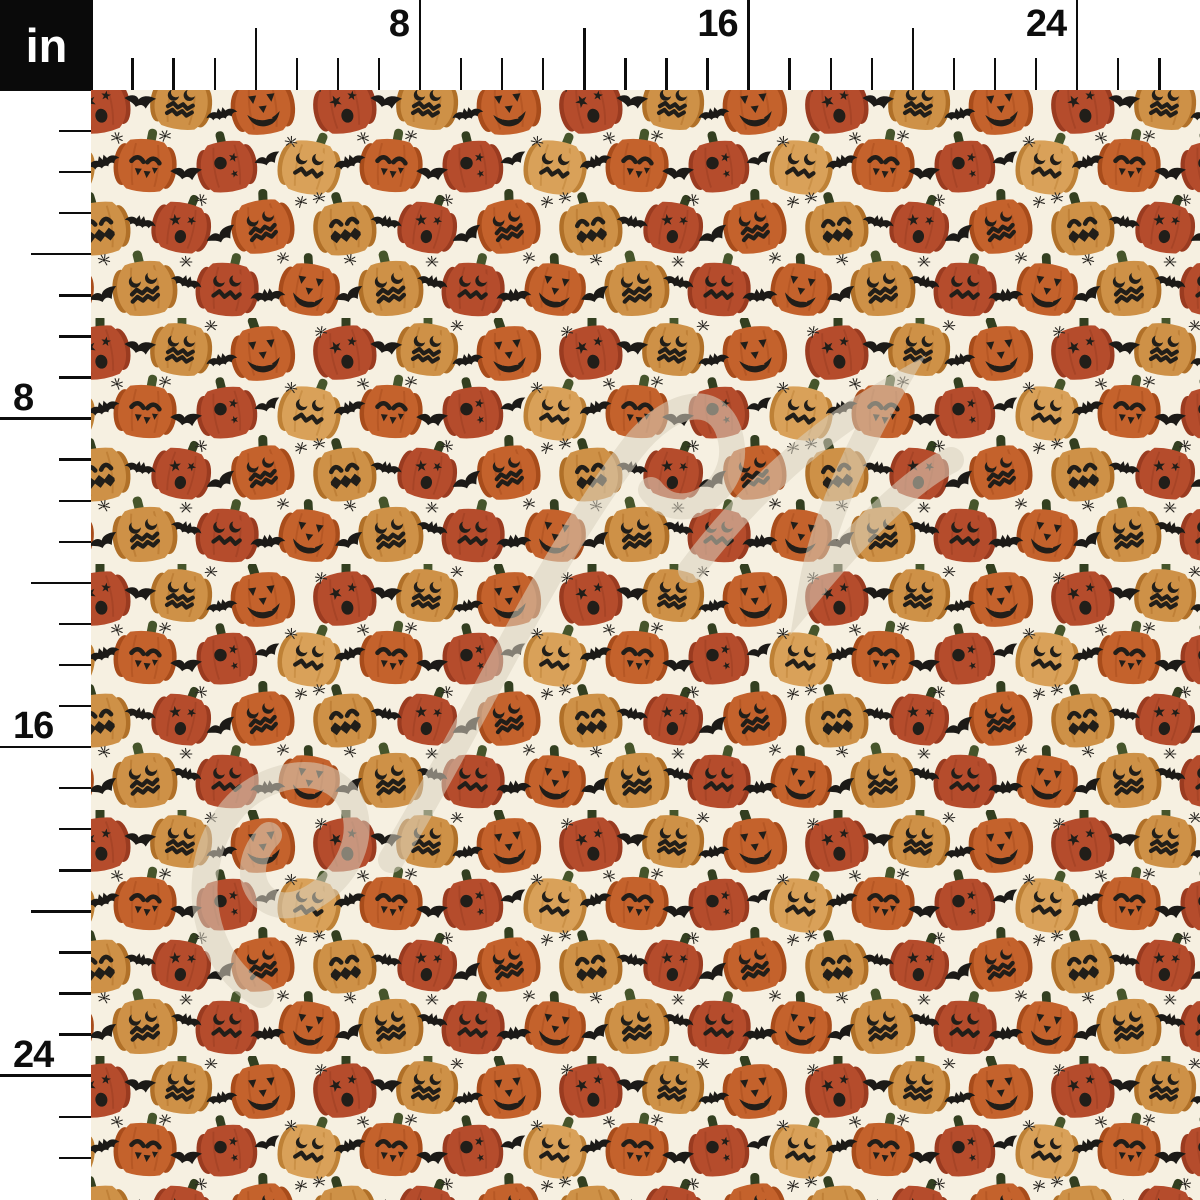  Describe the element at coordinates (75, 459) in the screenshot. I see `ruler-left-tick-9in` at that location.